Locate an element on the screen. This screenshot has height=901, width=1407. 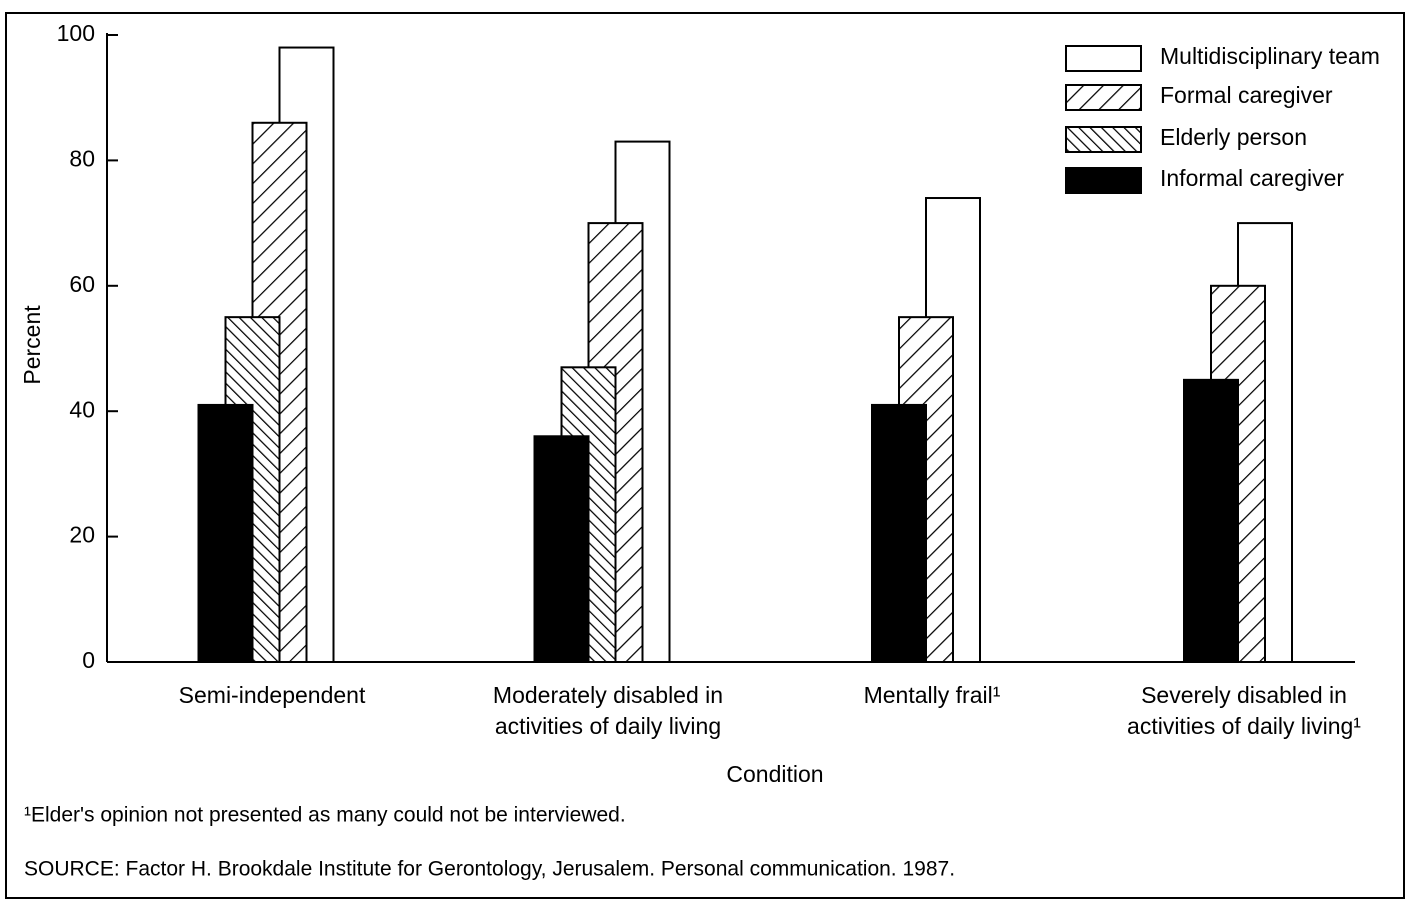
y-tick-label: 40 is located at coordinates (82, 409).